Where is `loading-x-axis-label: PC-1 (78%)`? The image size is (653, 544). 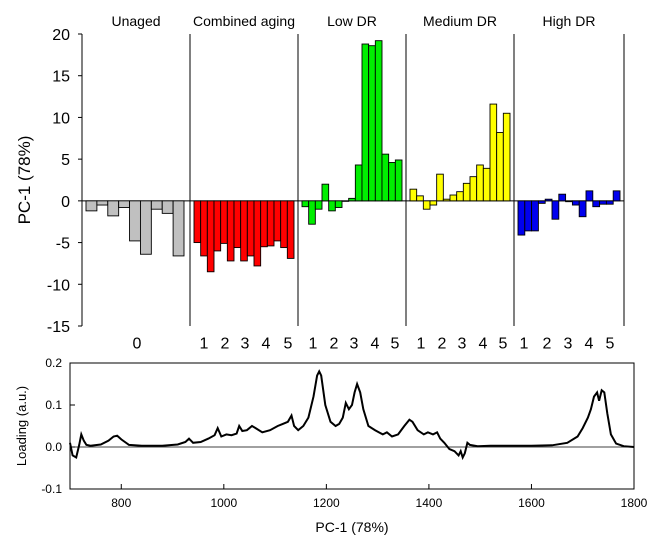
loading-x-axis-label: PC-1 (78%) is located at coordinates (351, 527).